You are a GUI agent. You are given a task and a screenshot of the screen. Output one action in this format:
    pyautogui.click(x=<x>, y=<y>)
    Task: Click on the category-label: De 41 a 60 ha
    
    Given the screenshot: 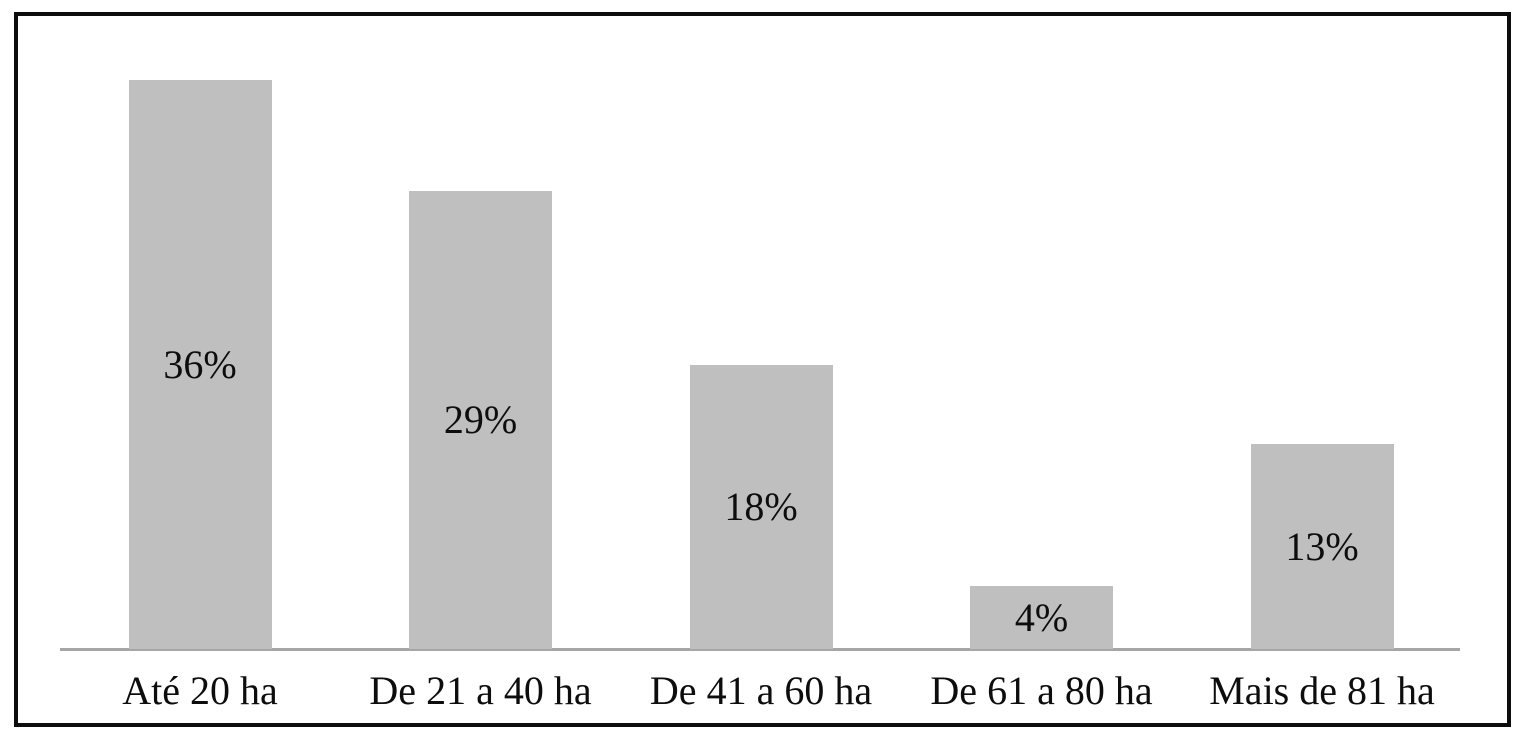 What is the action you would take?
    pyautogui.click(x=761, y=690)
    